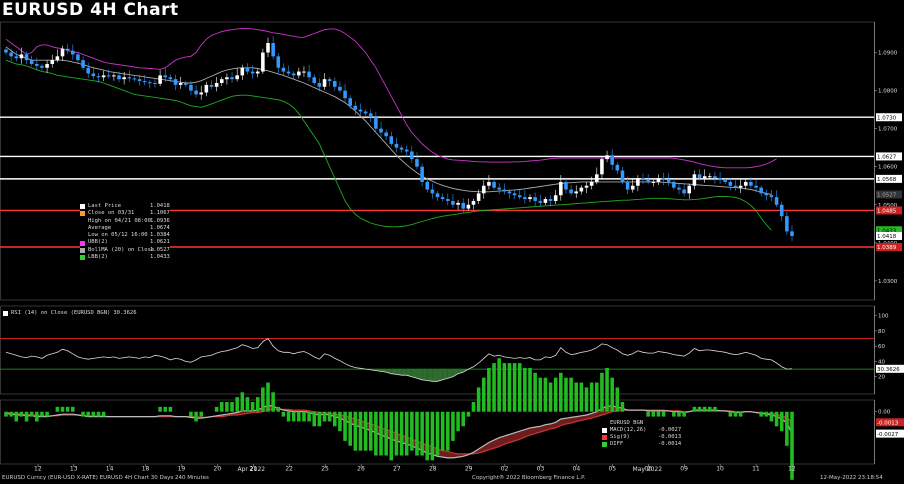 This screenshot has width=904, height=484. I want to click on price-legend-row: LBB(2) 1.0433, so click(125, 257).